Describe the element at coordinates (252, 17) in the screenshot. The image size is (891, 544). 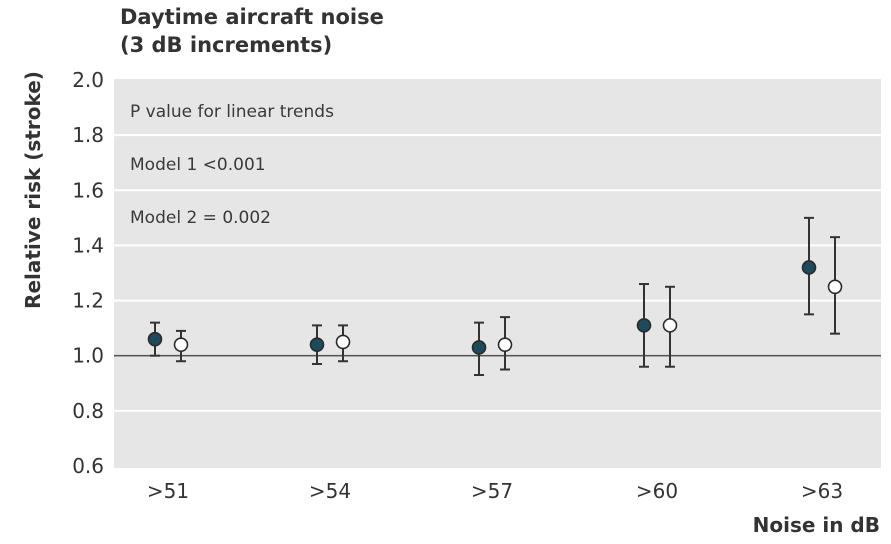
I see `chart-title: Daytime aircraft noise` at that location.